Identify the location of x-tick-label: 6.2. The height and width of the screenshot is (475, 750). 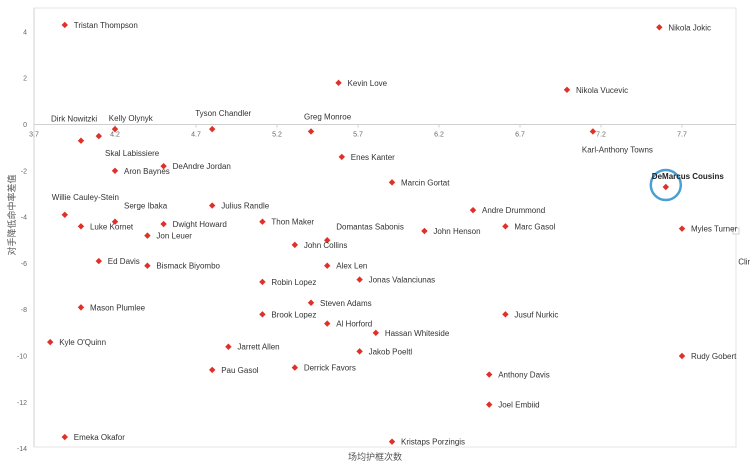
(439, 135).